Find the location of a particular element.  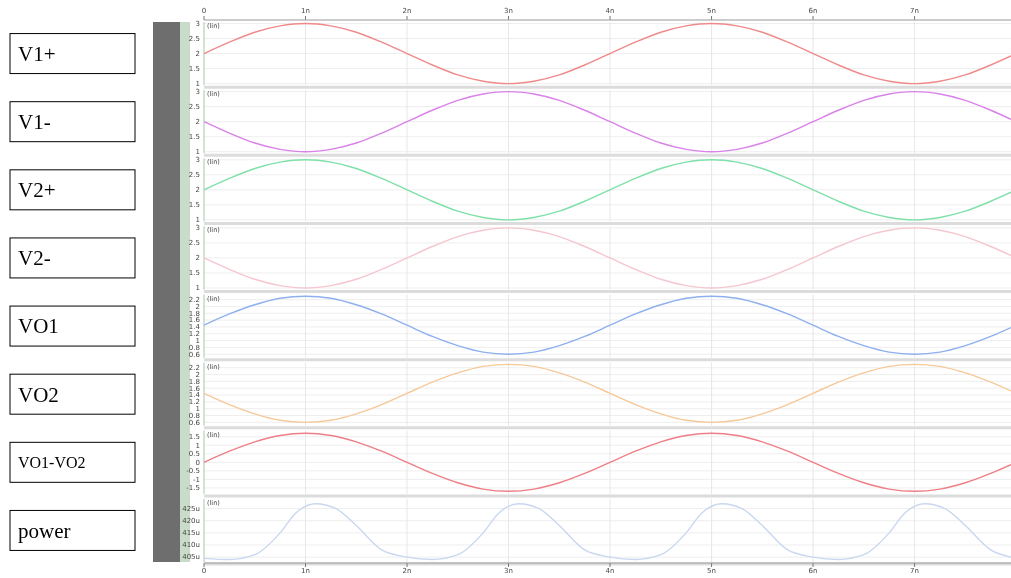

y-axis-title: VO1-VO2 is located at coordinates (52, 462).